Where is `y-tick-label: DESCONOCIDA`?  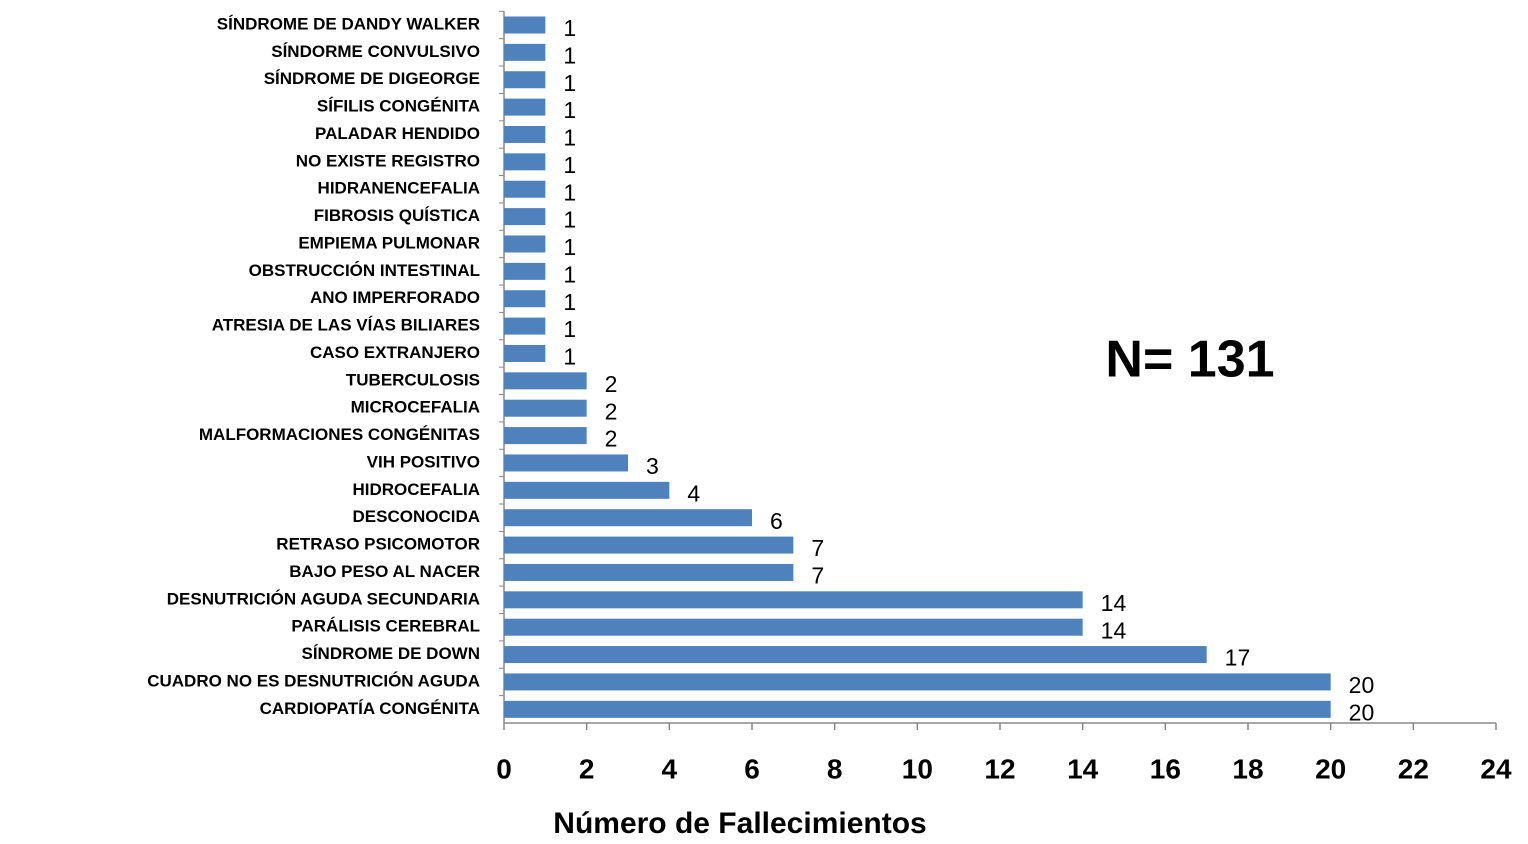 y-tick-label: DESCONOCIDA is located at coordinates (416, 516).